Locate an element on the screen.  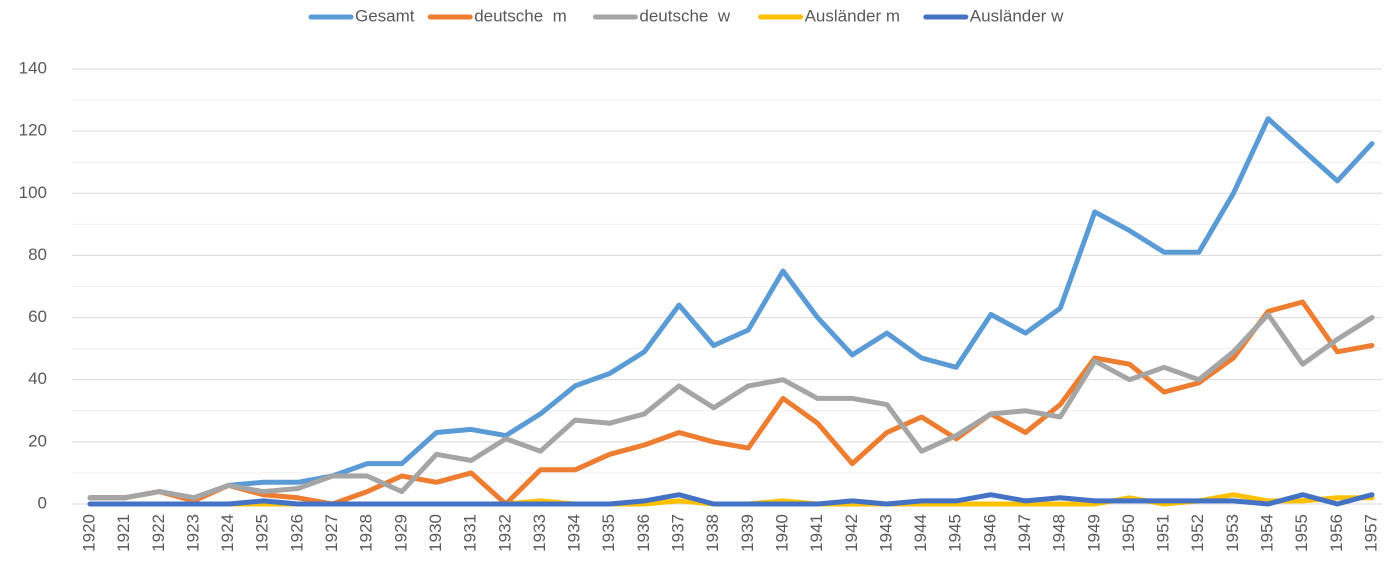
x-tick-label: 1946 is located at coordinates (989, 533).